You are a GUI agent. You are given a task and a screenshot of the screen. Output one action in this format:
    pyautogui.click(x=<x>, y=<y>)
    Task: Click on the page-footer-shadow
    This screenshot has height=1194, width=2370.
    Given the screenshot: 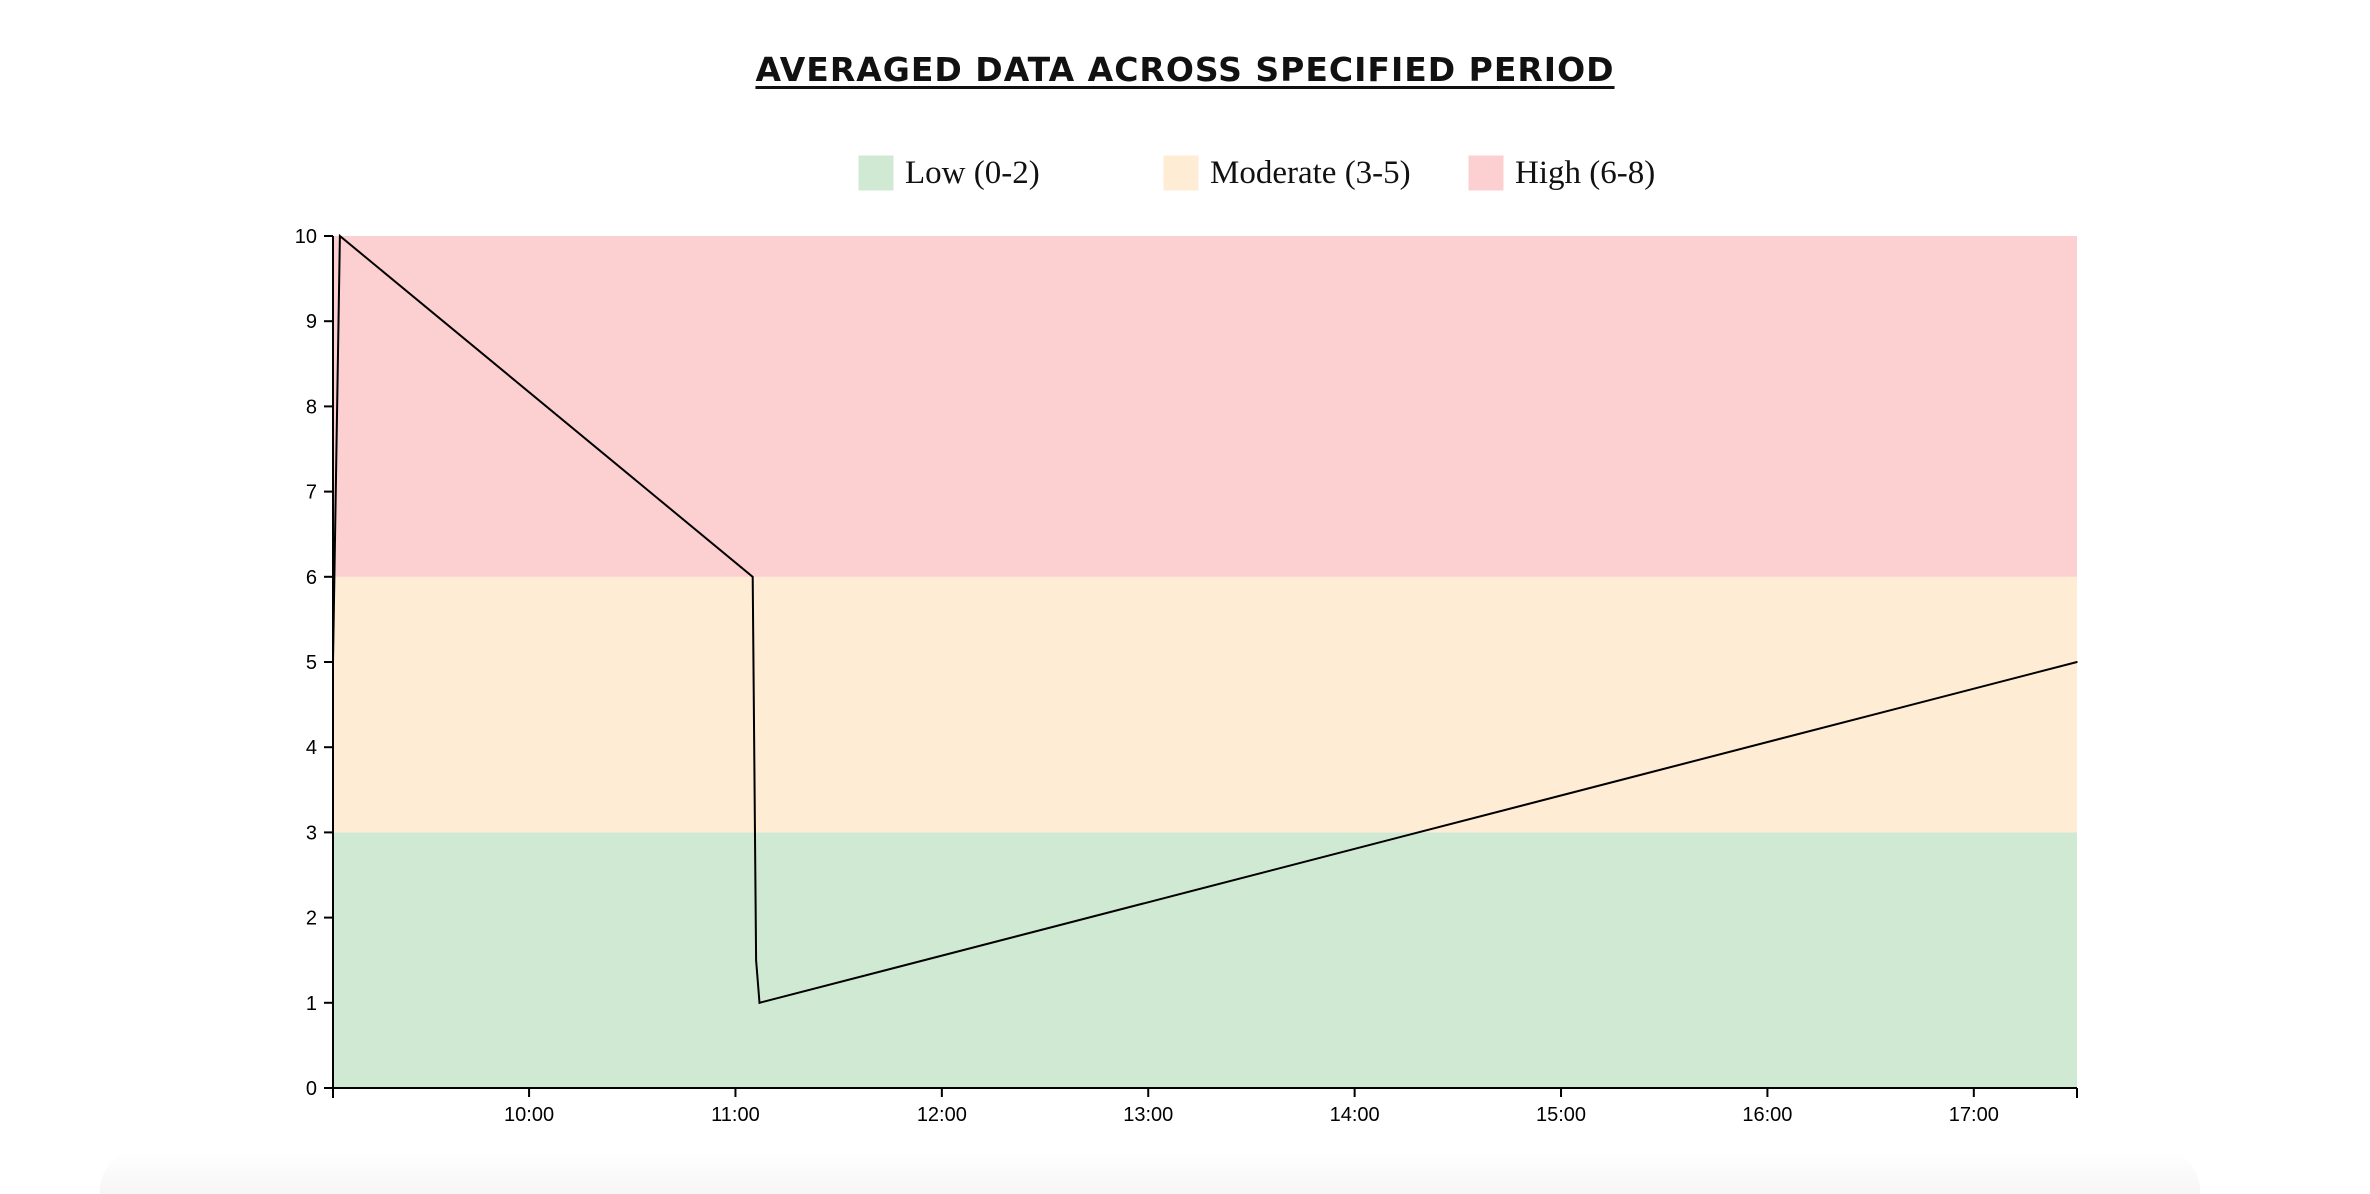 What is the action you would take?
    pyautogui.click(x=1150, y=1172)
    